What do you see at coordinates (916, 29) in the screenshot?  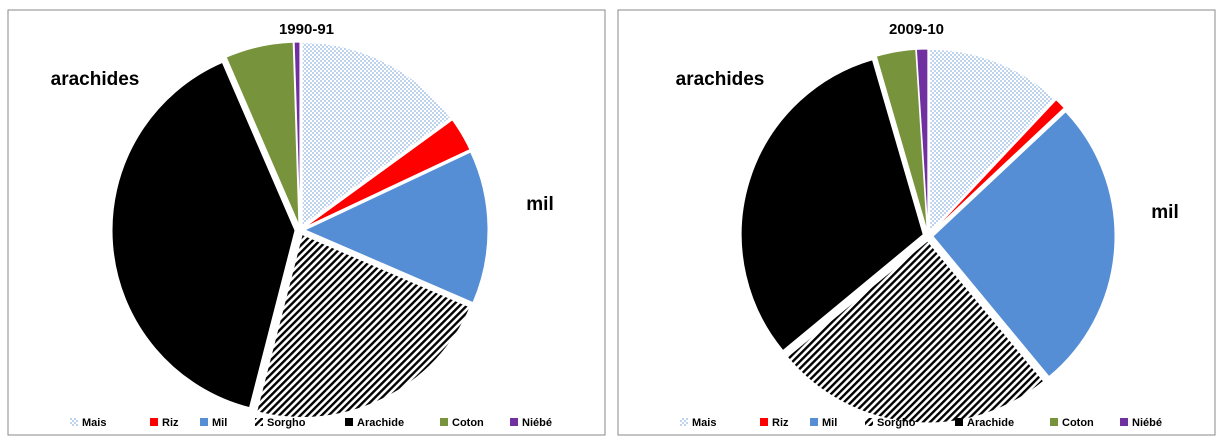 I see `chart-title: 2009-10` at bounding box center [916, 29].